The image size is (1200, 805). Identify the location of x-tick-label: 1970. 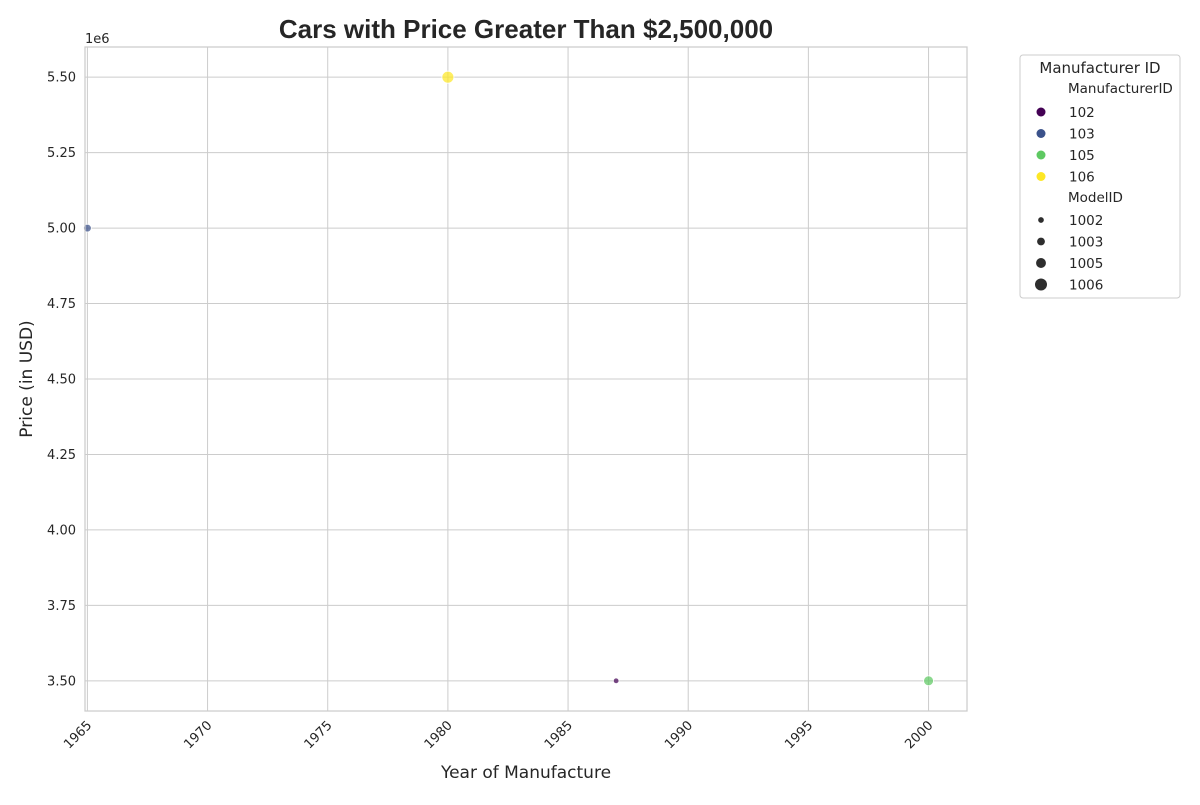
(198, 735).